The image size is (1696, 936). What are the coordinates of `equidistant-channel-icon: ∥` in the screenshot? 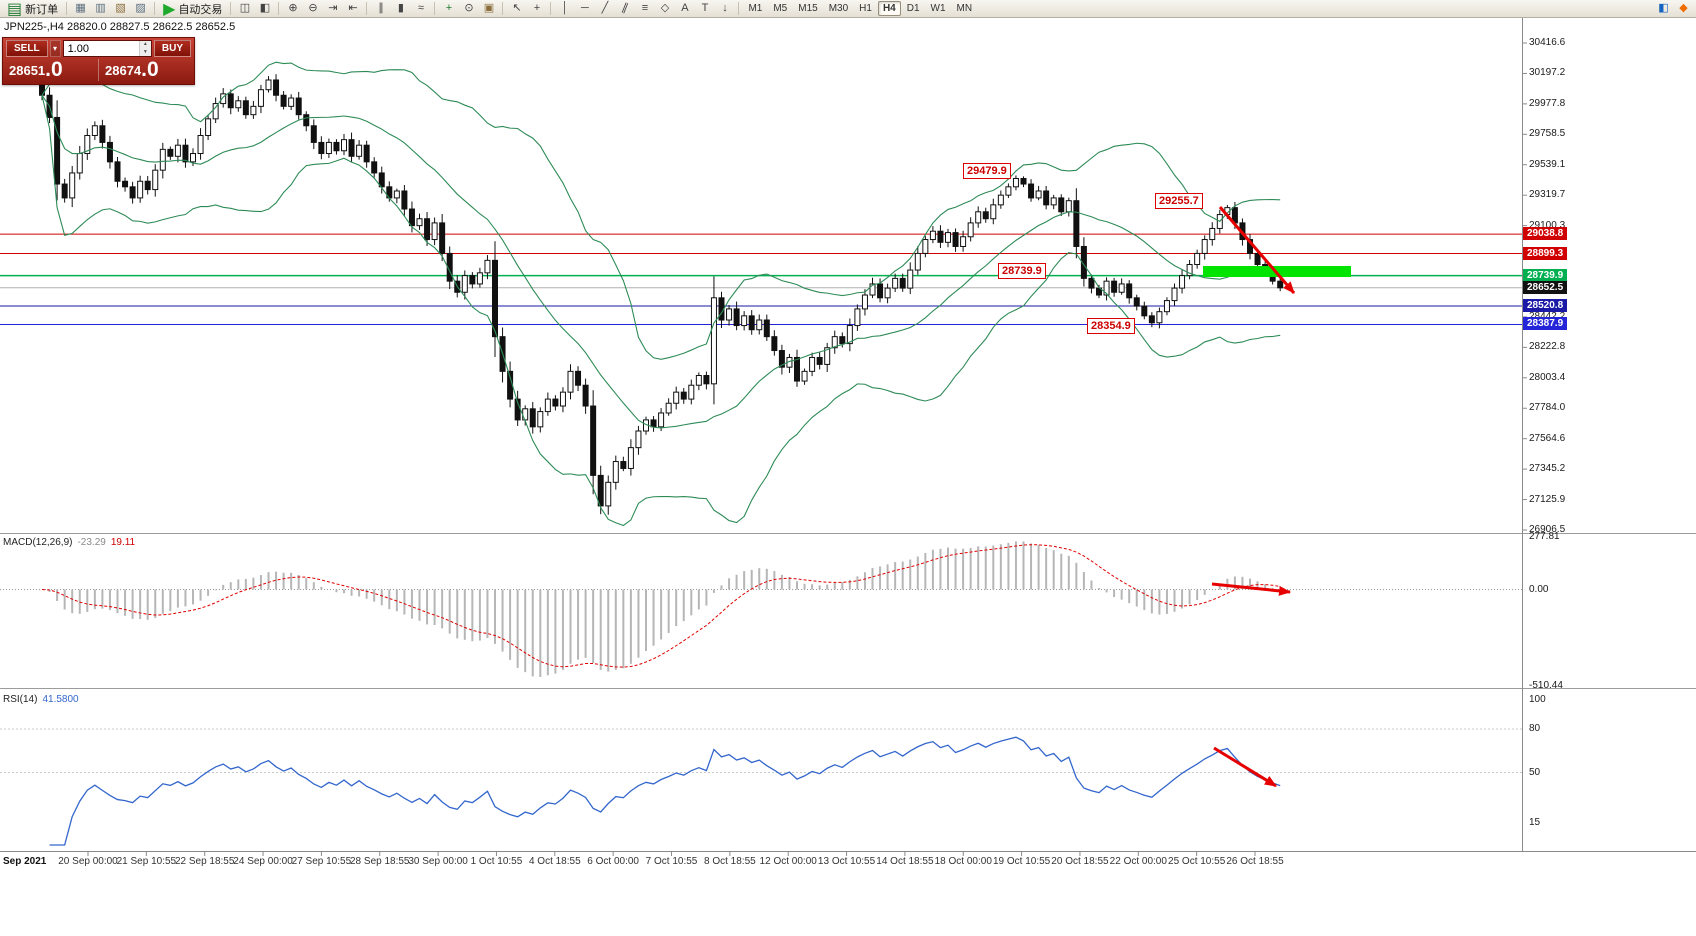 It's located at (624, 8).